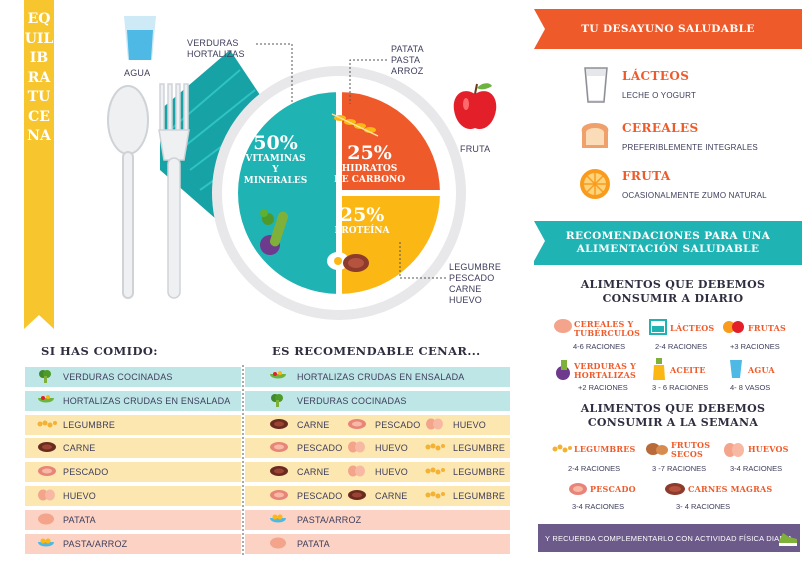 This screenshot has width=802, height=567. Describe the element at coordinates (680, 387) in the screenshot. I see `diario-aceite-rac: 3 - 6 RACIONES` at that location.